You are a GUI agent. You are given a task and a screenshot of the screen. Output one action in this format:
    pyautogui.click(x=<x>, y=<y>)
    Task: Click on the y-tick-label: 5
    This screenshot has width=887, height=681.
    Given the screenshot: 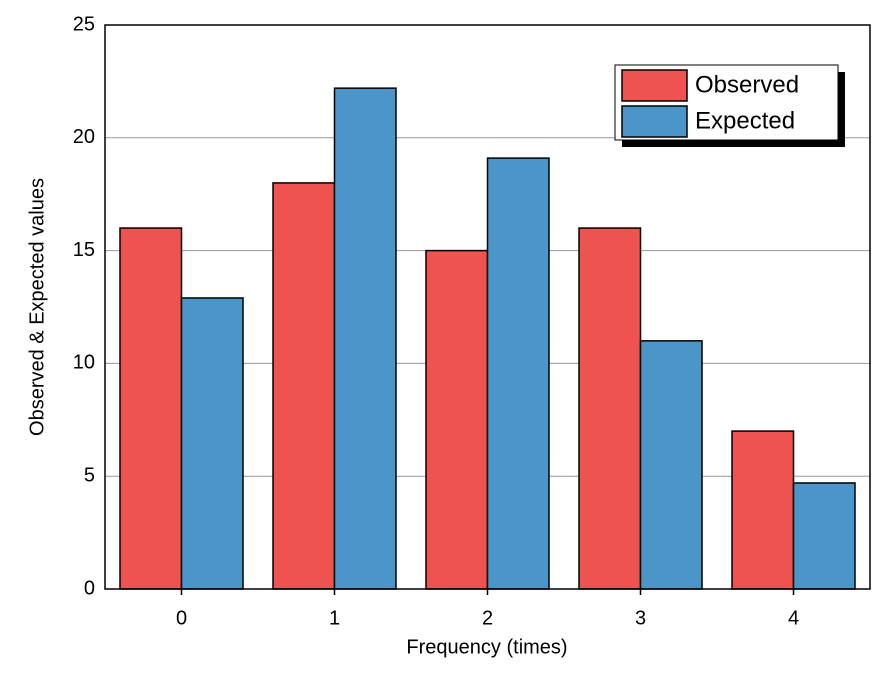 What is the action you would take?
    pyautogui.click(x=89, y=475)
    